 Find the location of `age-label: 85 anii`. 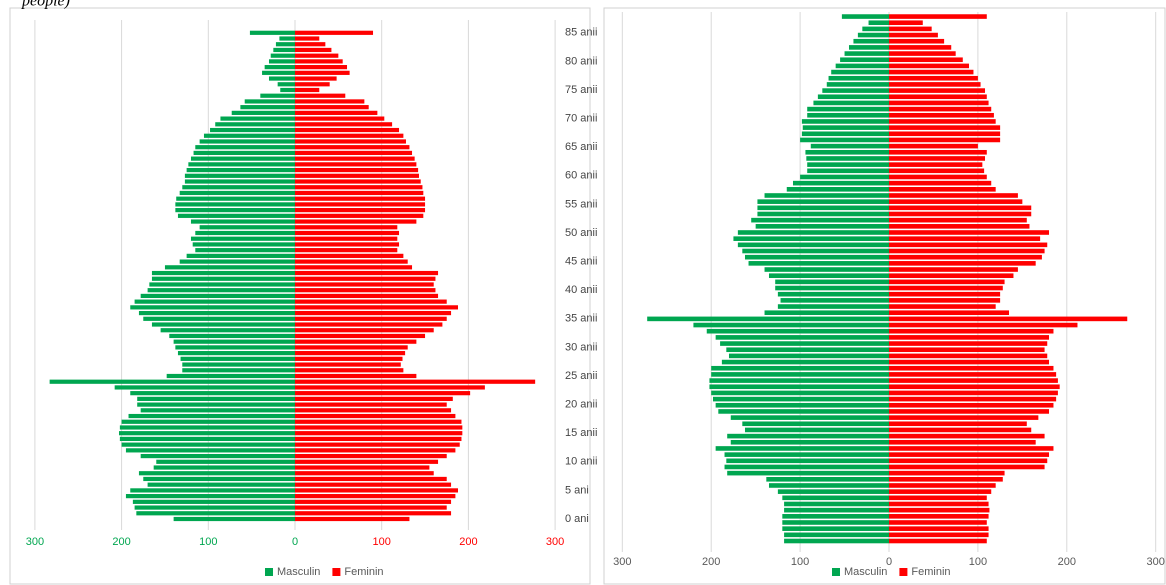

age-label: 85 anii is located at coordinates (581, 33).